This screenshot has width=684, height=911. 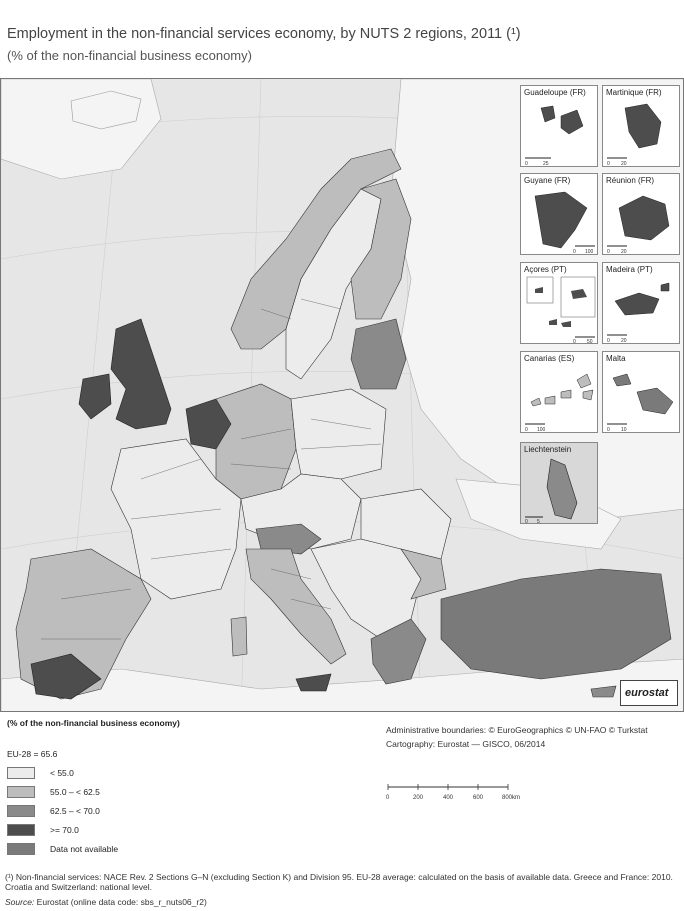 I want to click on legend-label: >= 70.0, so click(x=64, y=830).